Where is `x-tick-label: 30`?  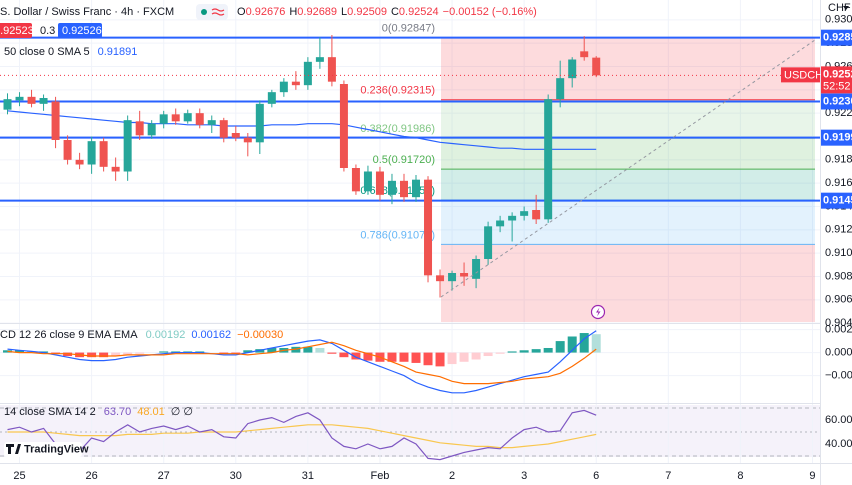
x-tick-label: 30 is located at coordinates (236, 476).